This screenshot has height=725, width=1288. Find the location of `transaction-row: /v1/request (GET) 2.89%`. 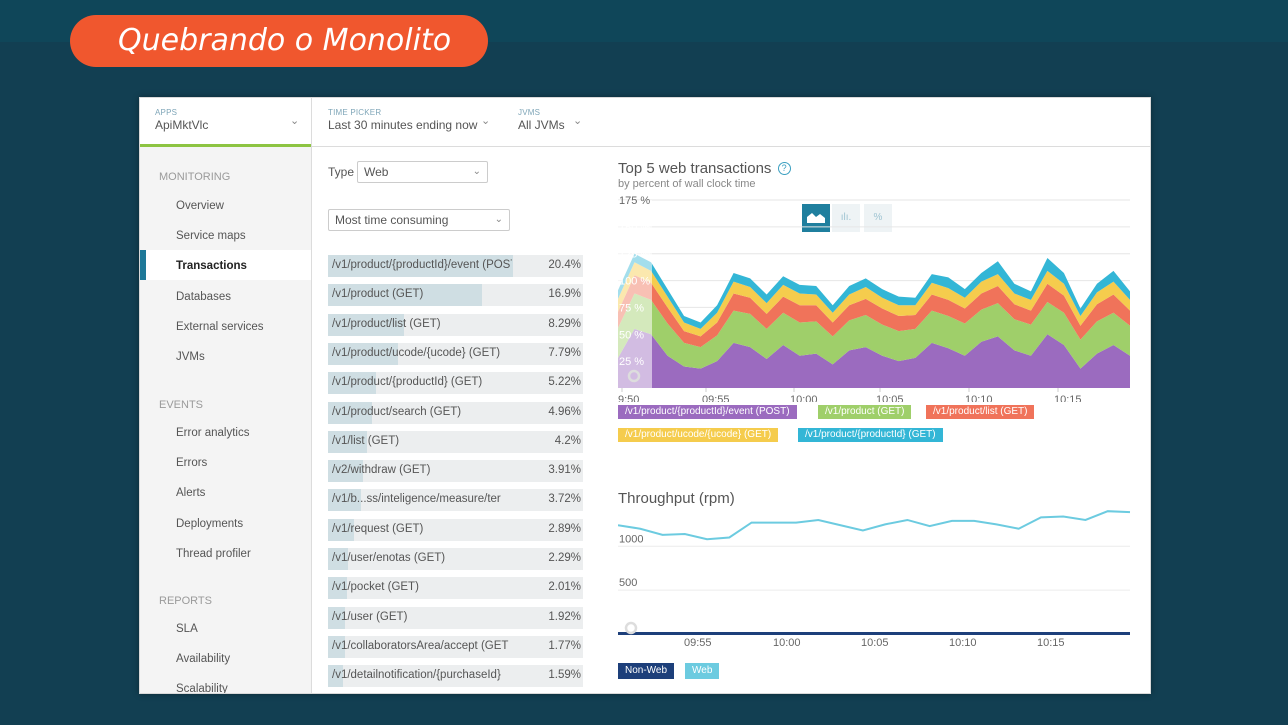

transaction-row: /v1/request (GET) 2.89% is located at coordinates (455, 529).